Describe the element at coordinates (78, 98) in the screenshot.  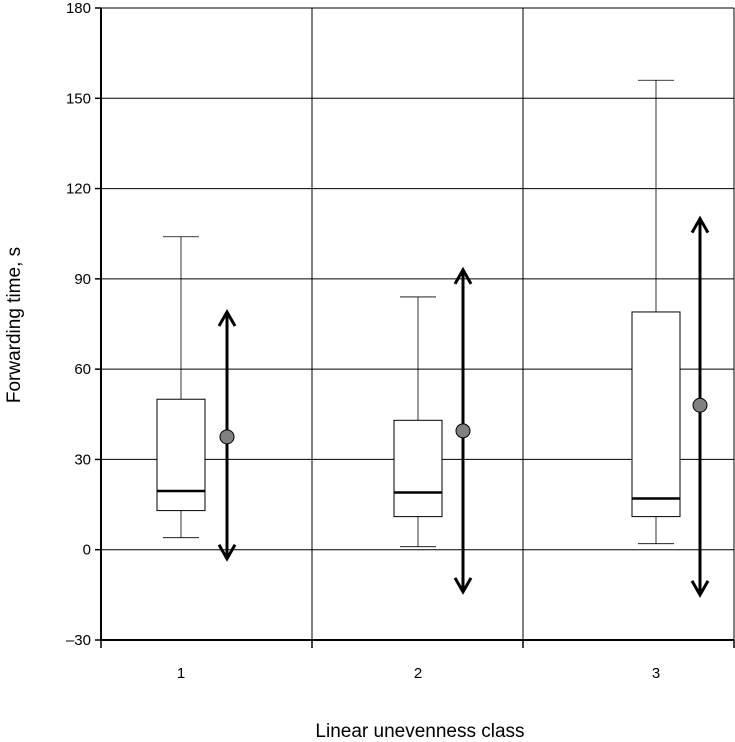
I see `y-tick-label: 150` at that location.